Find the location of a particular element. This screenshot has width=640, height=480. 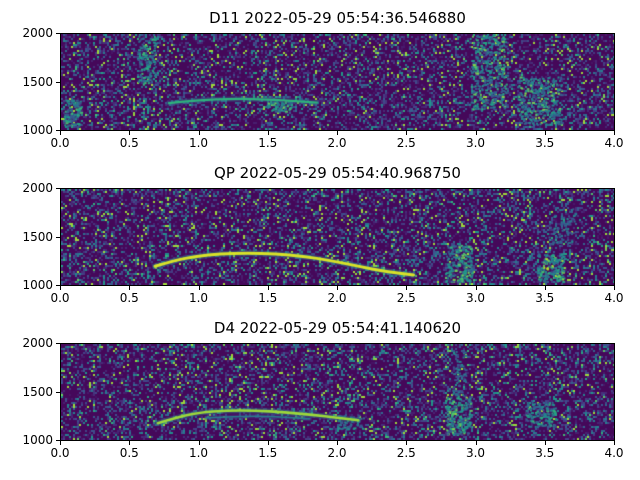

plot-title: D11 2022-05-29 05:54:36.546880 is located at coordinates (337, 18).